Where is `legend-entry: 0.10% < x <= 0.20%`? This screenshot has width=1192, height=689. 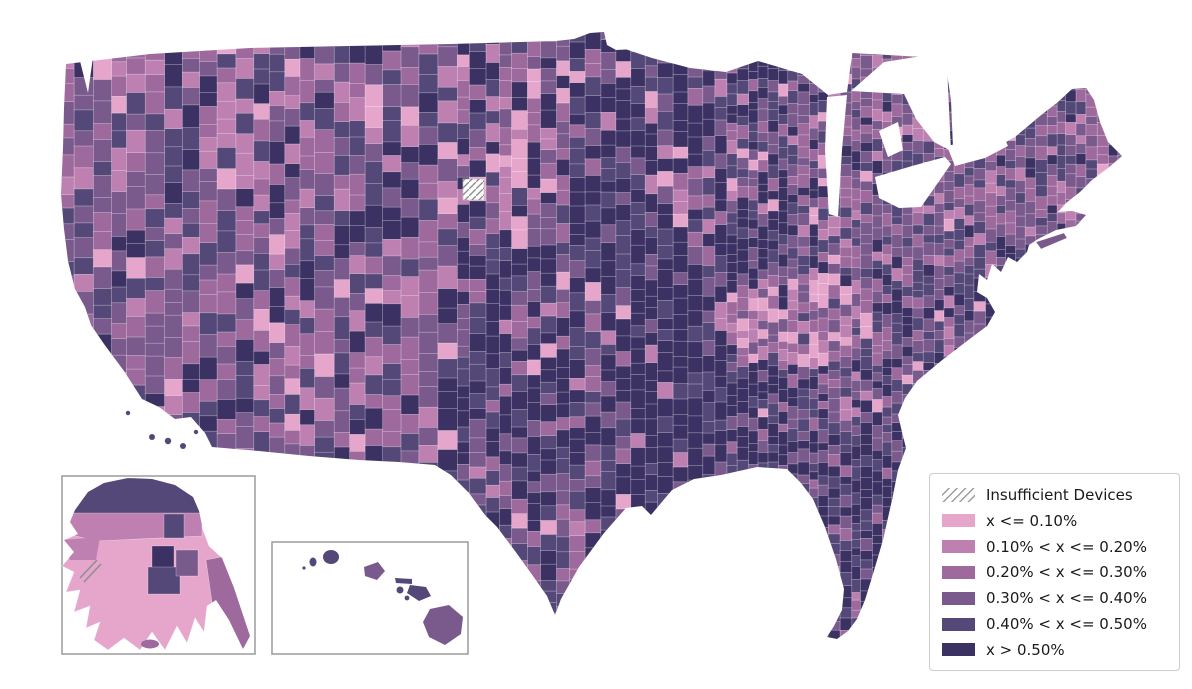
legend-entry: 0.10% < x <= 0.20% is located at coordinates (1055, 547).